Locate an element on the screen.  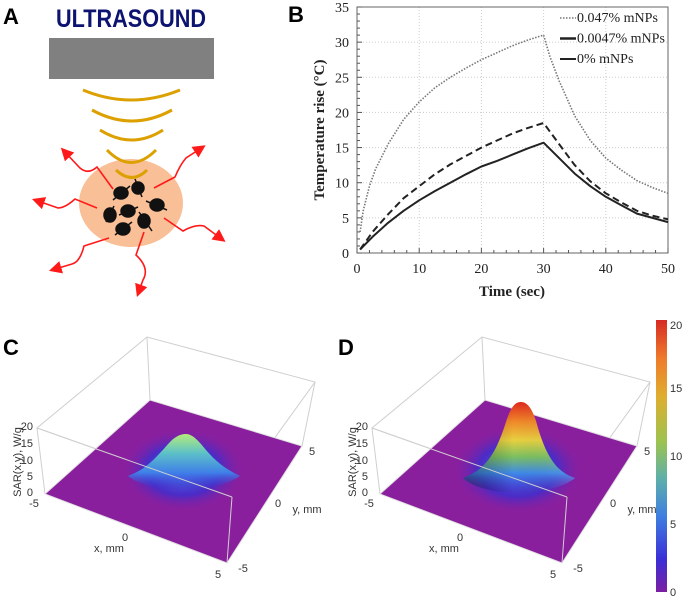
colorbar-gradient is located at coordinates (661, 456).